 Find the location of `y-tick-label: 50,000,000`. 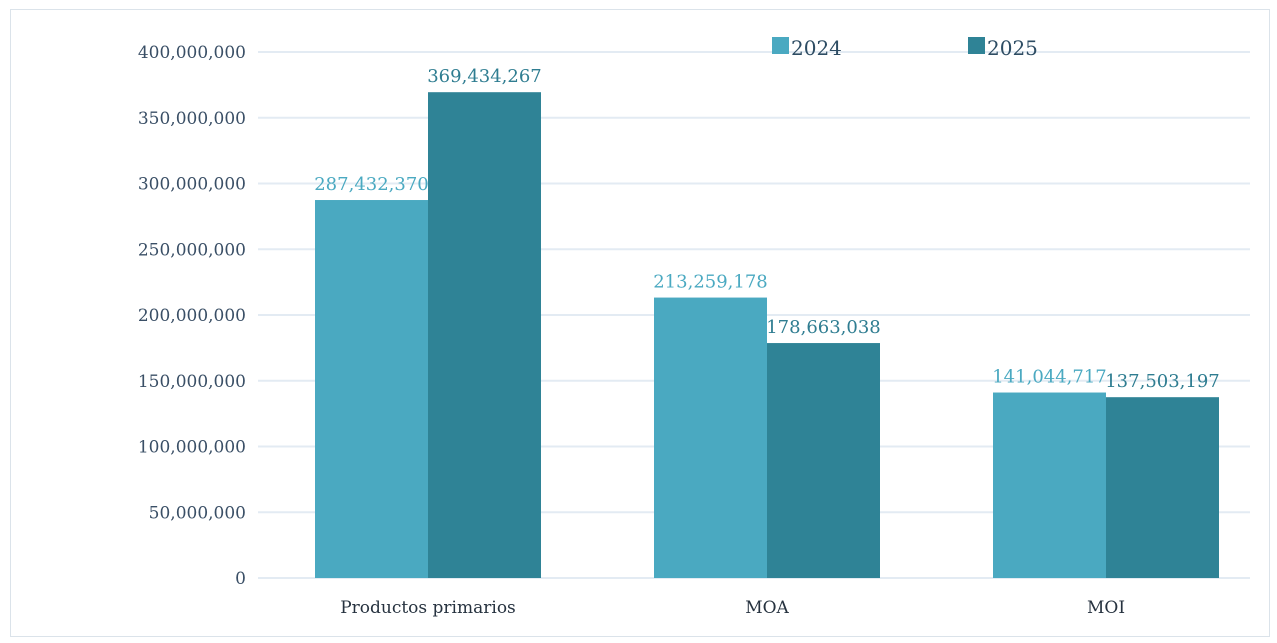

y-tick-label: 50,000,000 is located at coordinates (197, 513).